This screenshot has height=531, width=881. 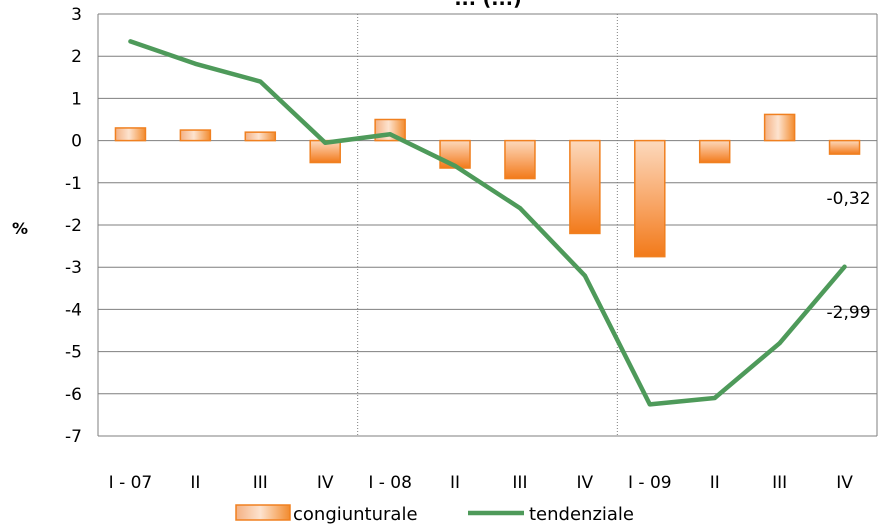 I want to click on y-tick-label: -6, so click(x=73, y=395).